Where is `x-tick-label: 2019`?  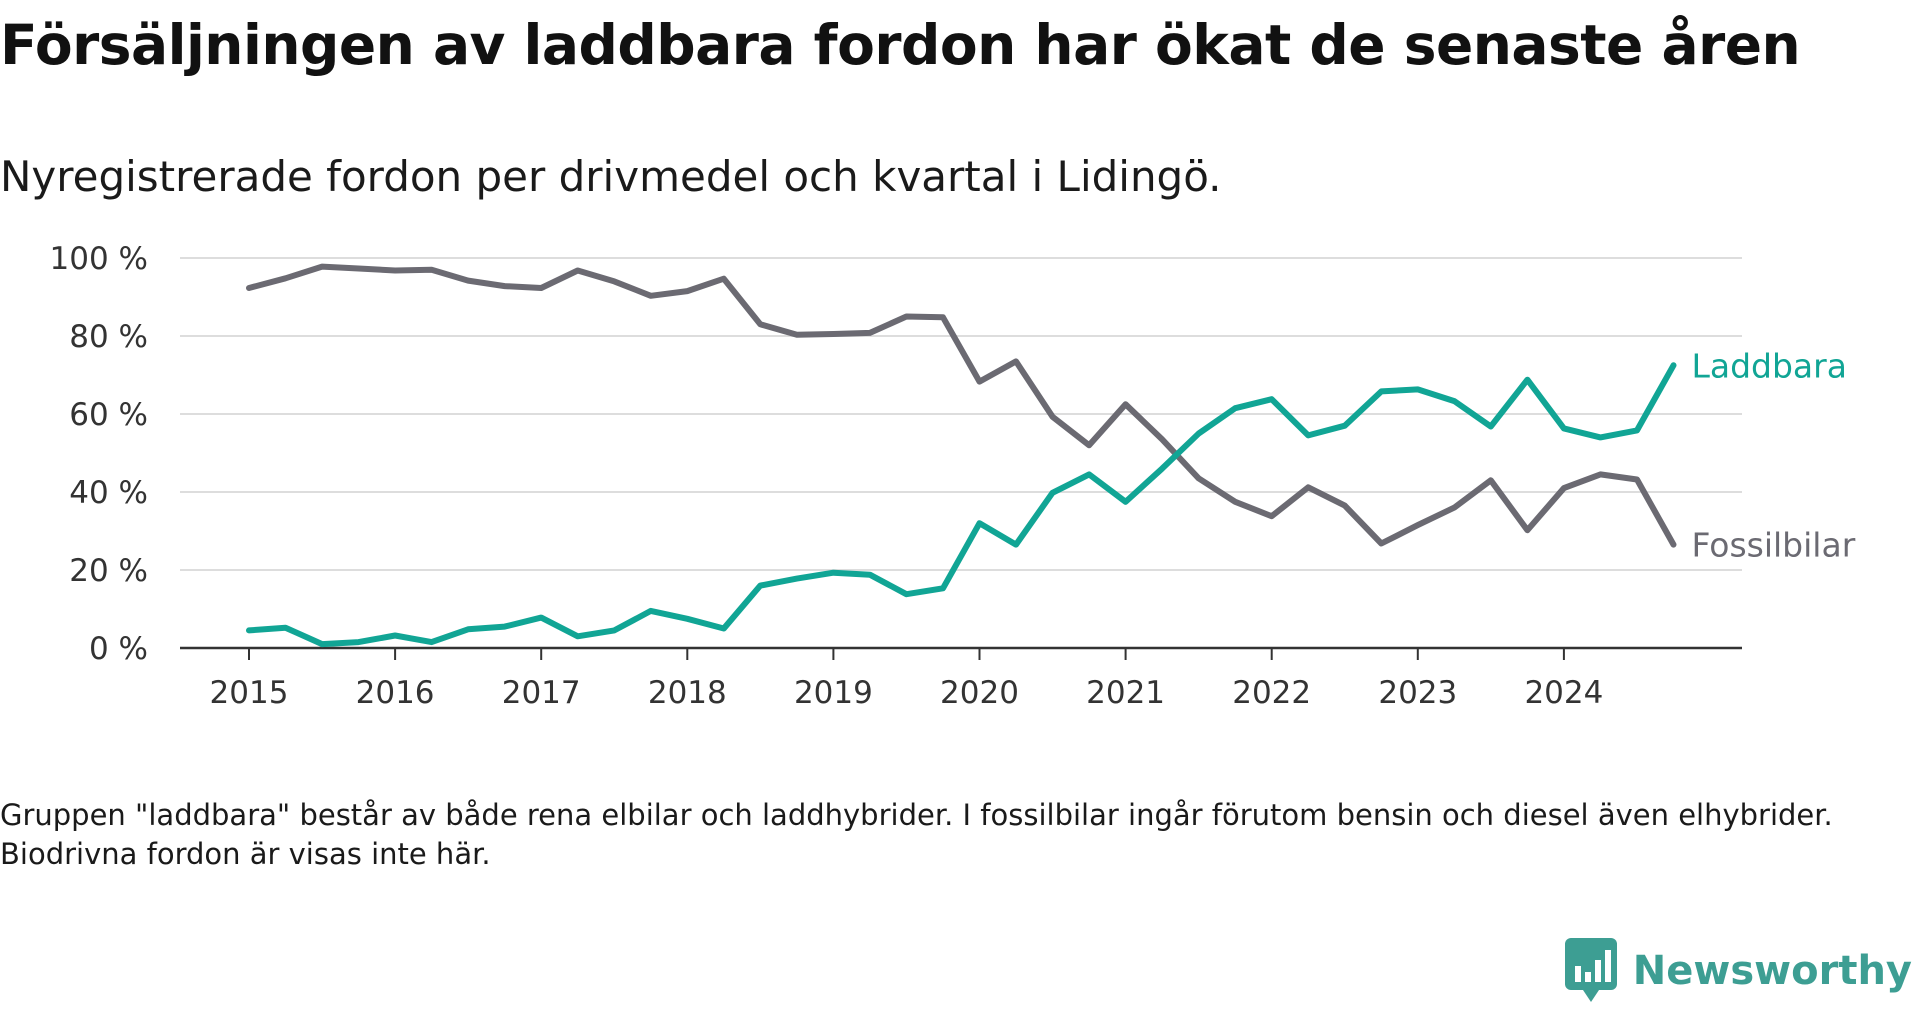
x-tick-label: 2019 is located at coordinates (833, 693).